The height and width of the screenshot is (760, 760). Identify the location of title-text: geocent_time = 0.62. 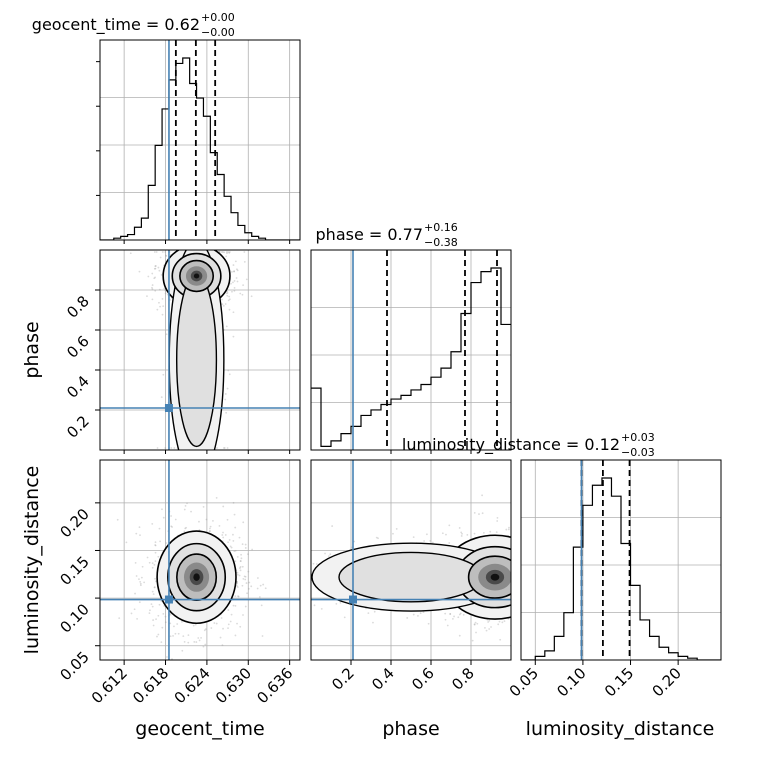
(116, 25).